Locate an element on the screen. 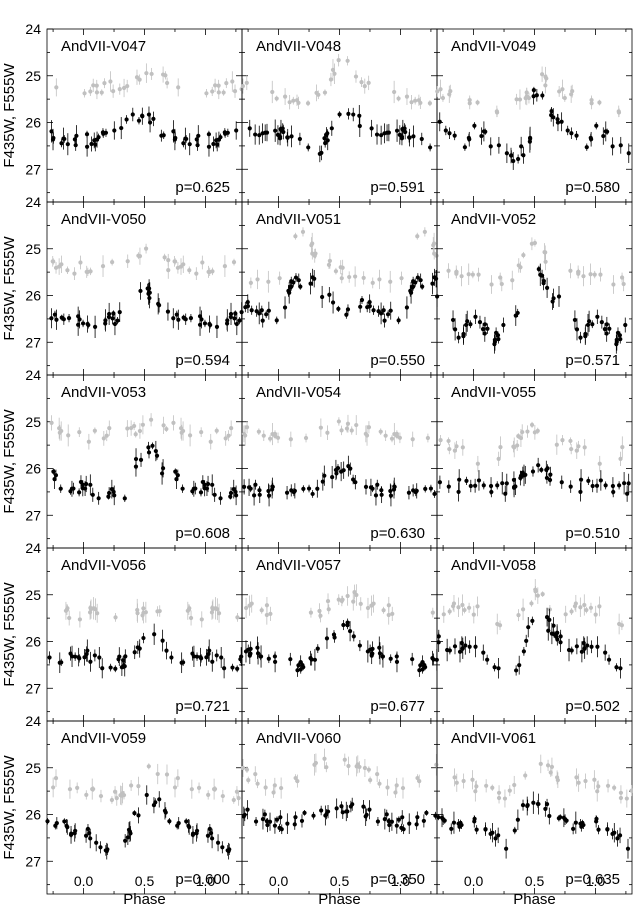  y-tick-label: 27 is located at coordinates (33, 169).